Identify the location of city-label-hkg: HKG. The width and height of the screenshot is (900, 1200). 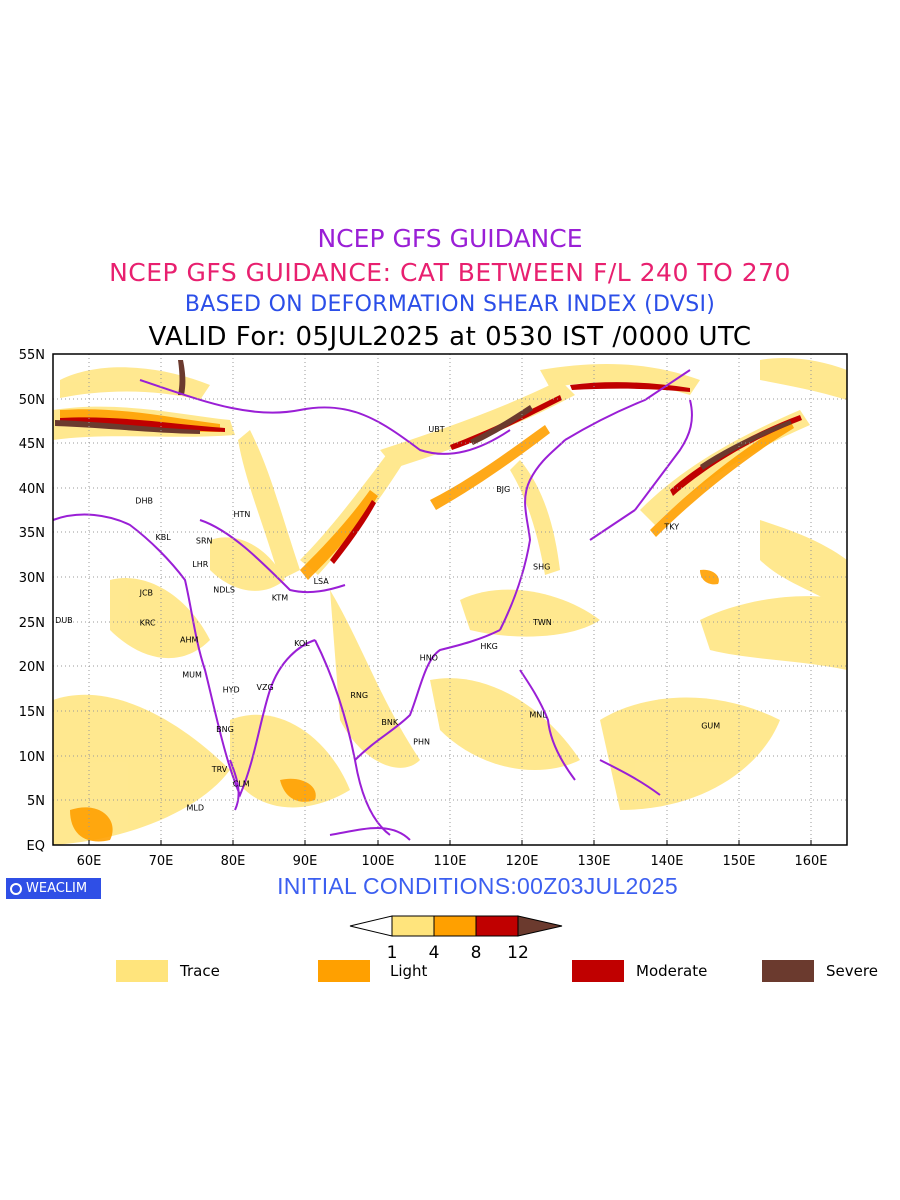
(488, 646).